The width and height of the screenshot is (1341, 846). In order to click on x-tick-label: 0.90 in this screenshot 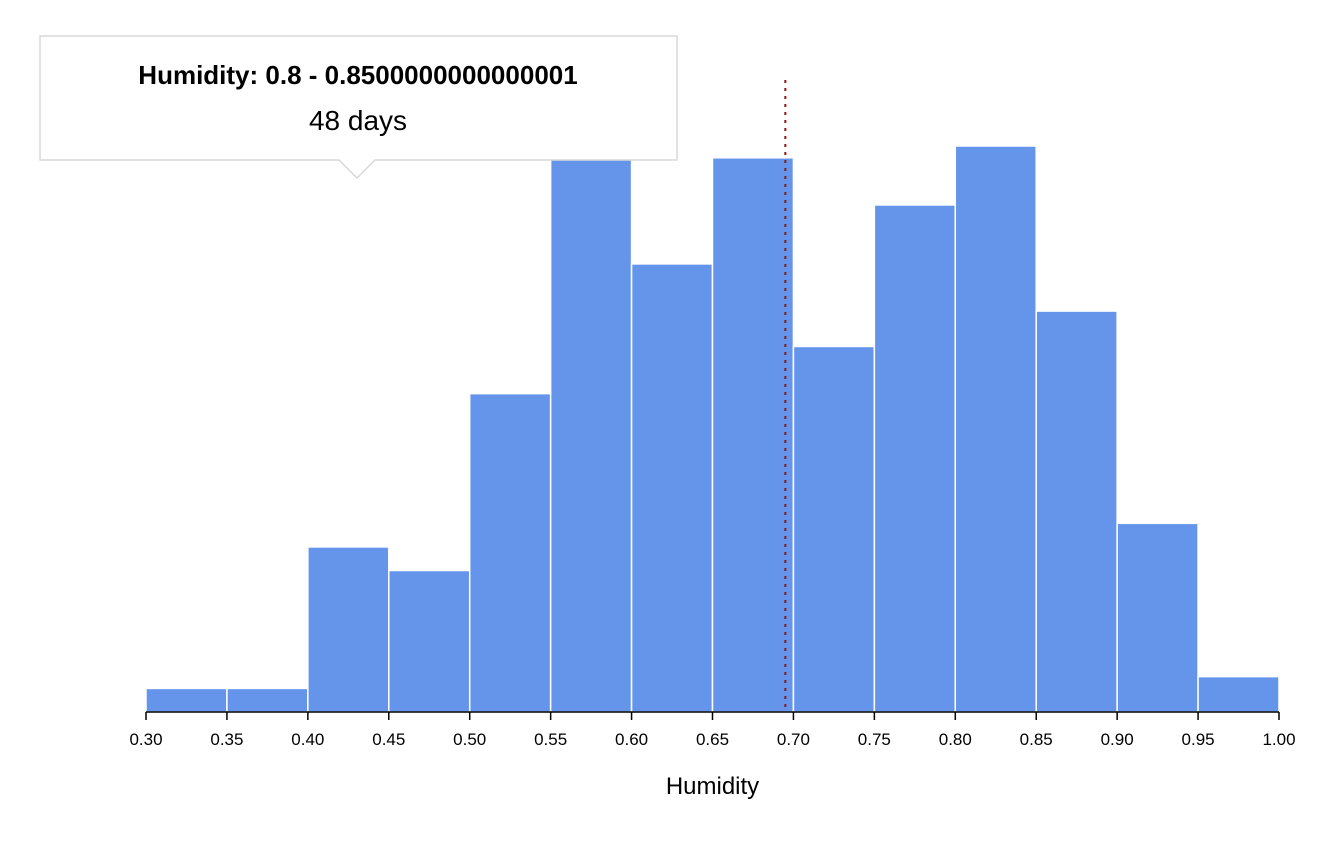, I will do `click(1117, 739)`.